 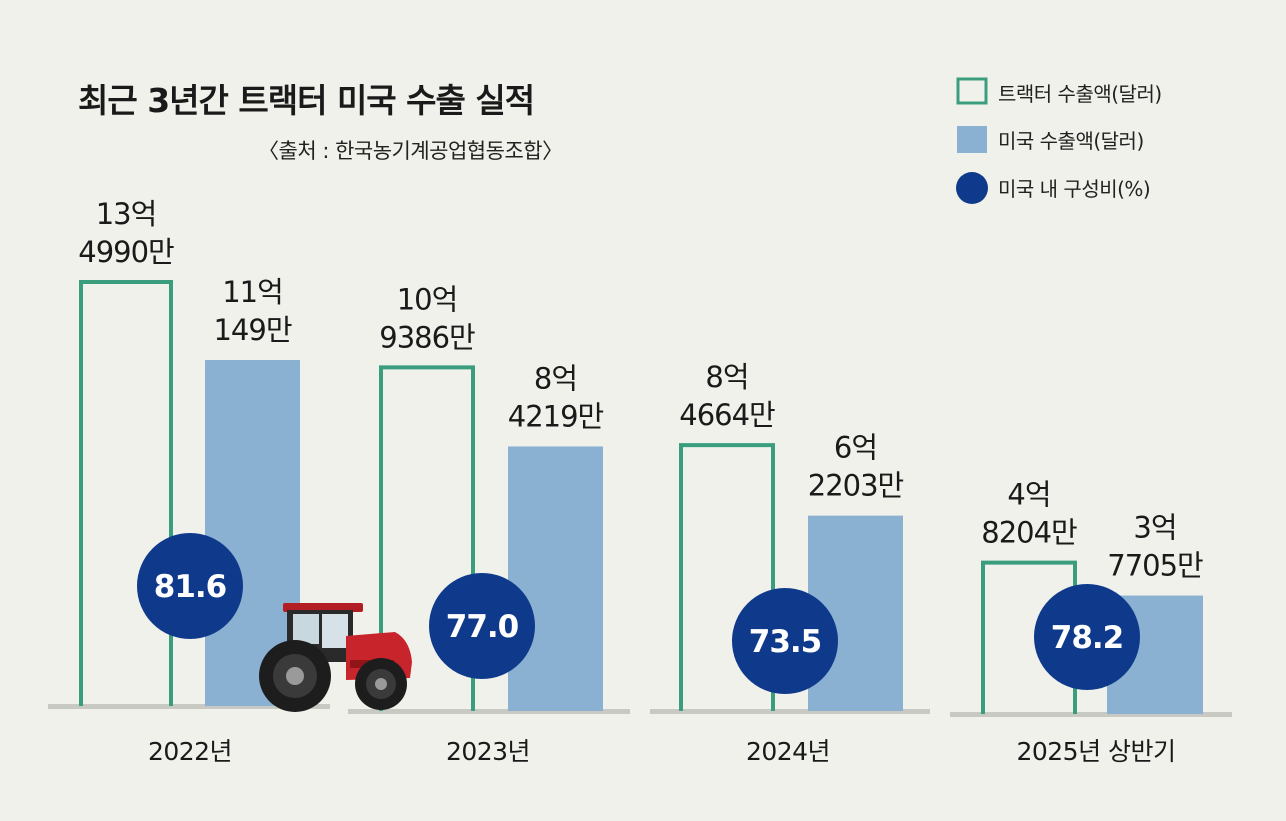 I want to click on share-value-label-3: 73.5, so click(x=785, y=642).